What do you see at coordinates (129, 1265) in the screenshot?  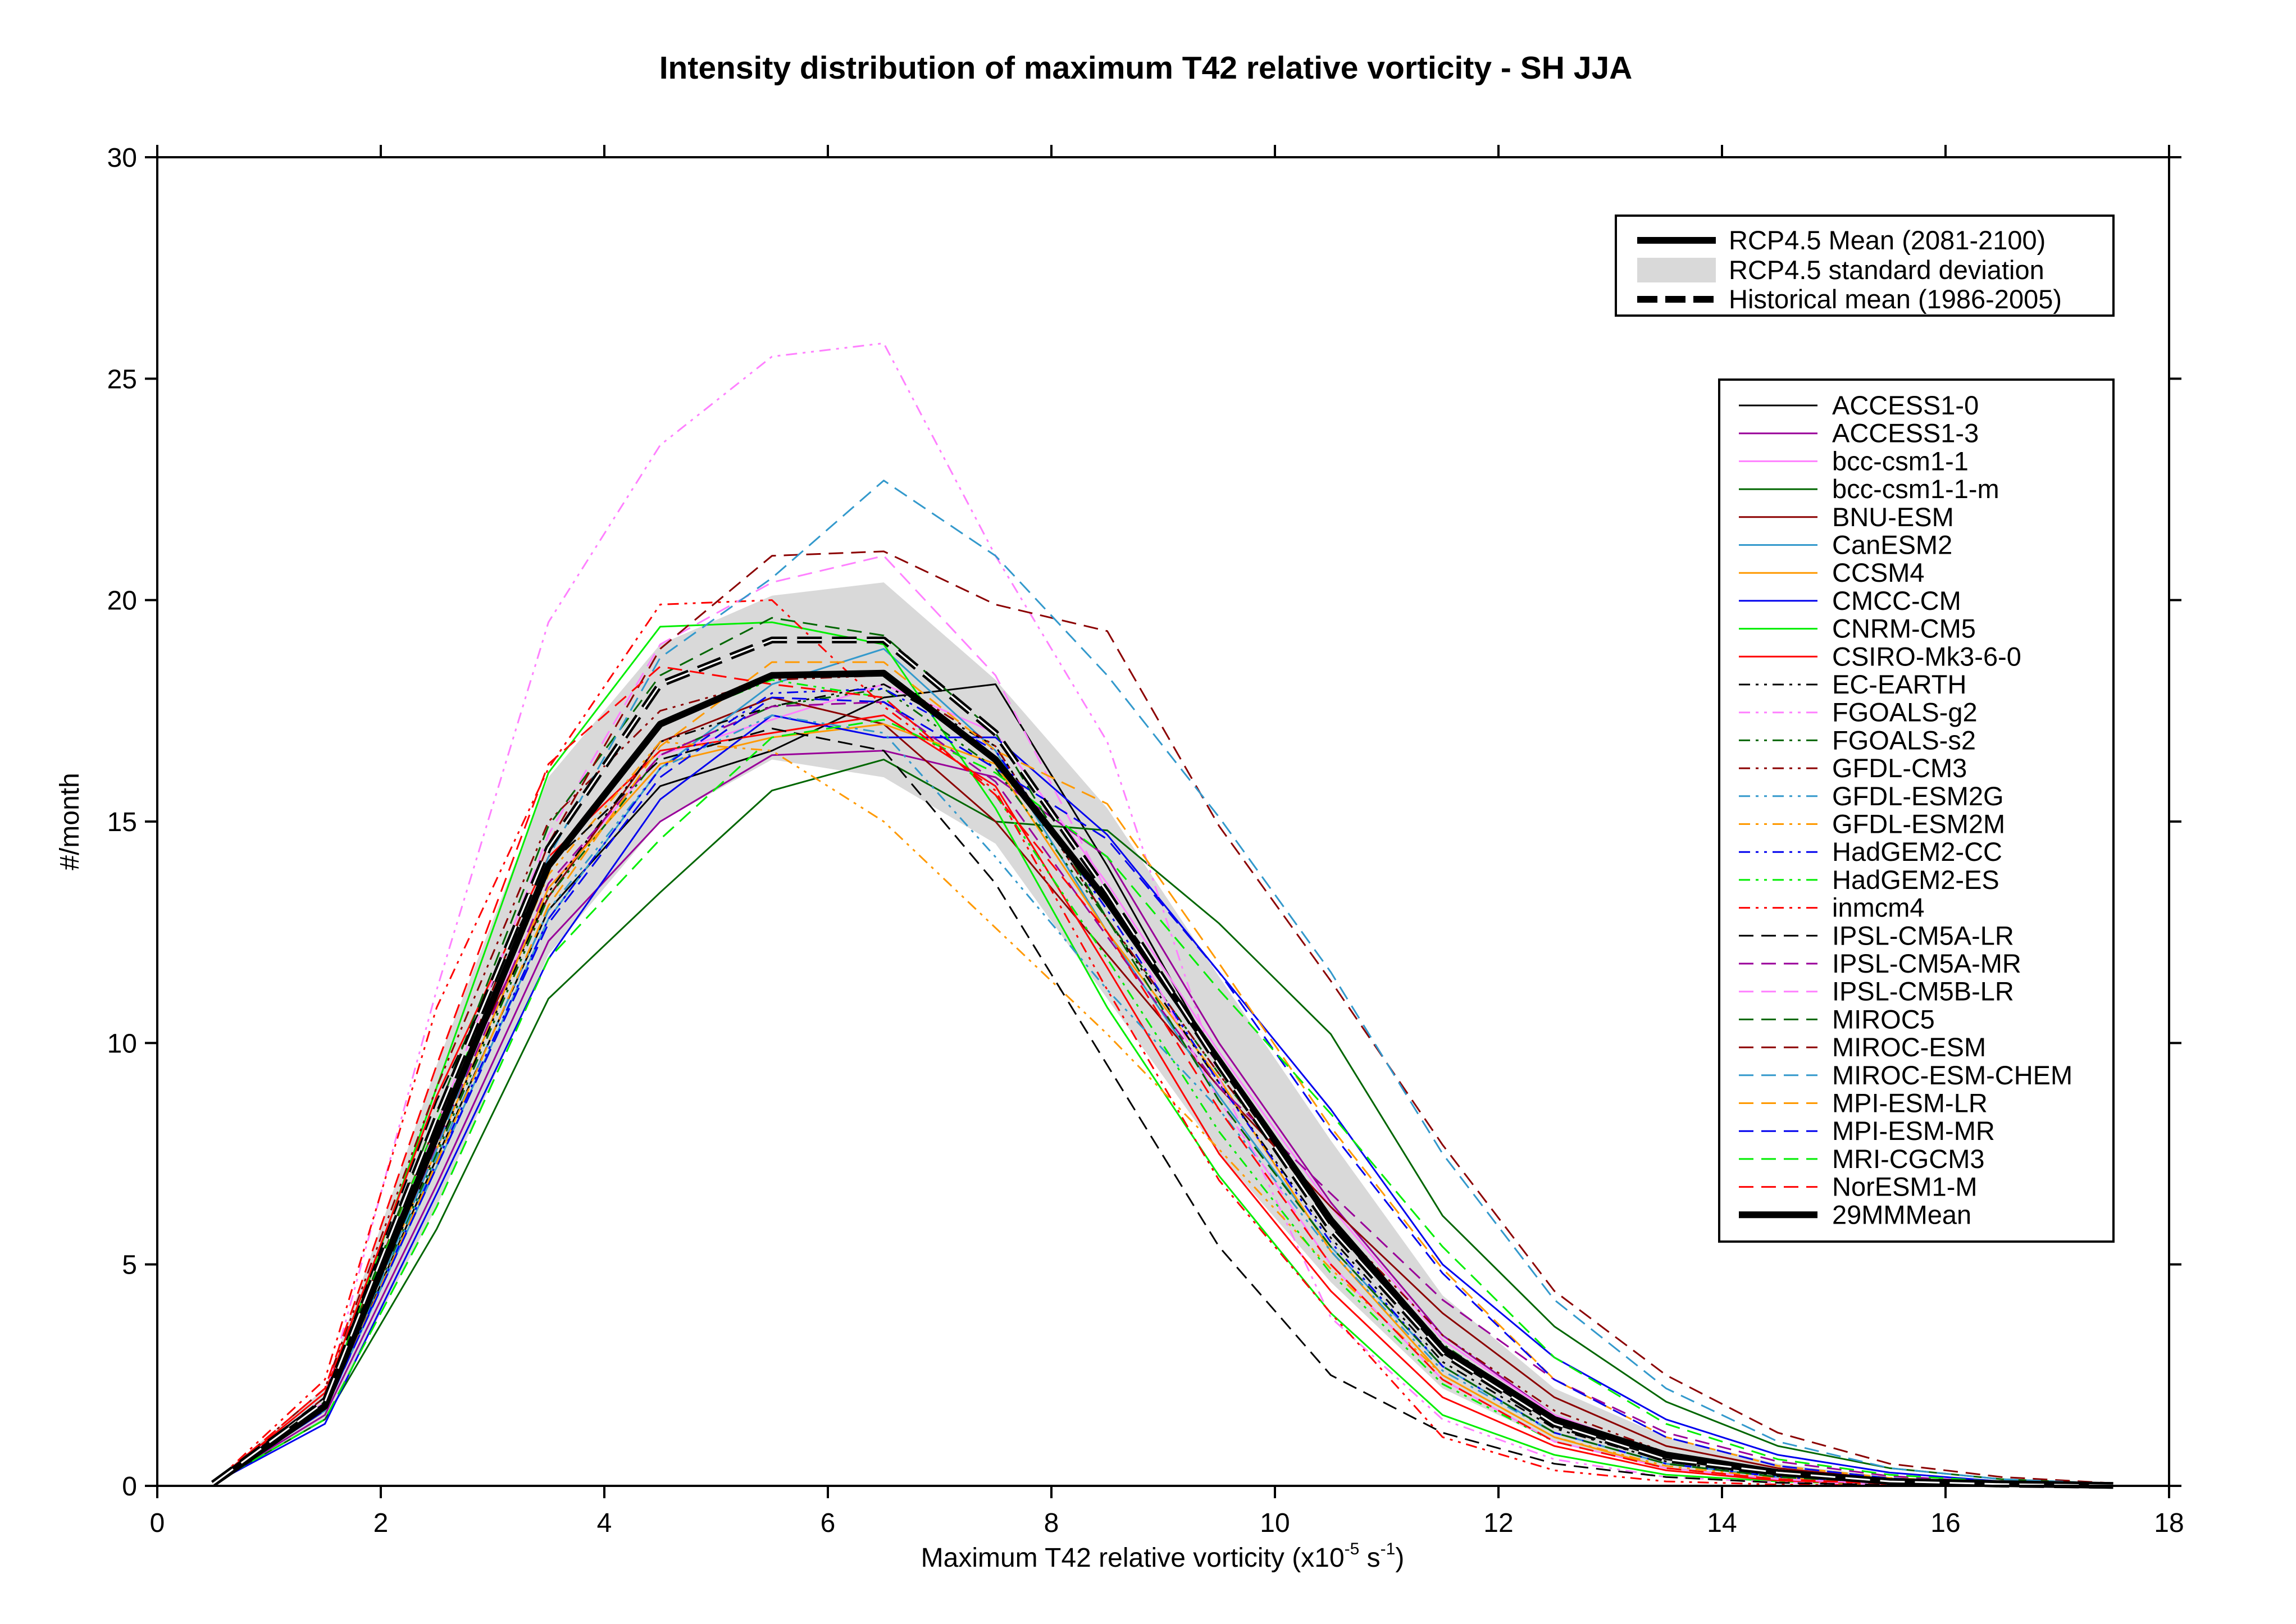 I see `y-tick-label: 5` at bounding box center [129, 1265].